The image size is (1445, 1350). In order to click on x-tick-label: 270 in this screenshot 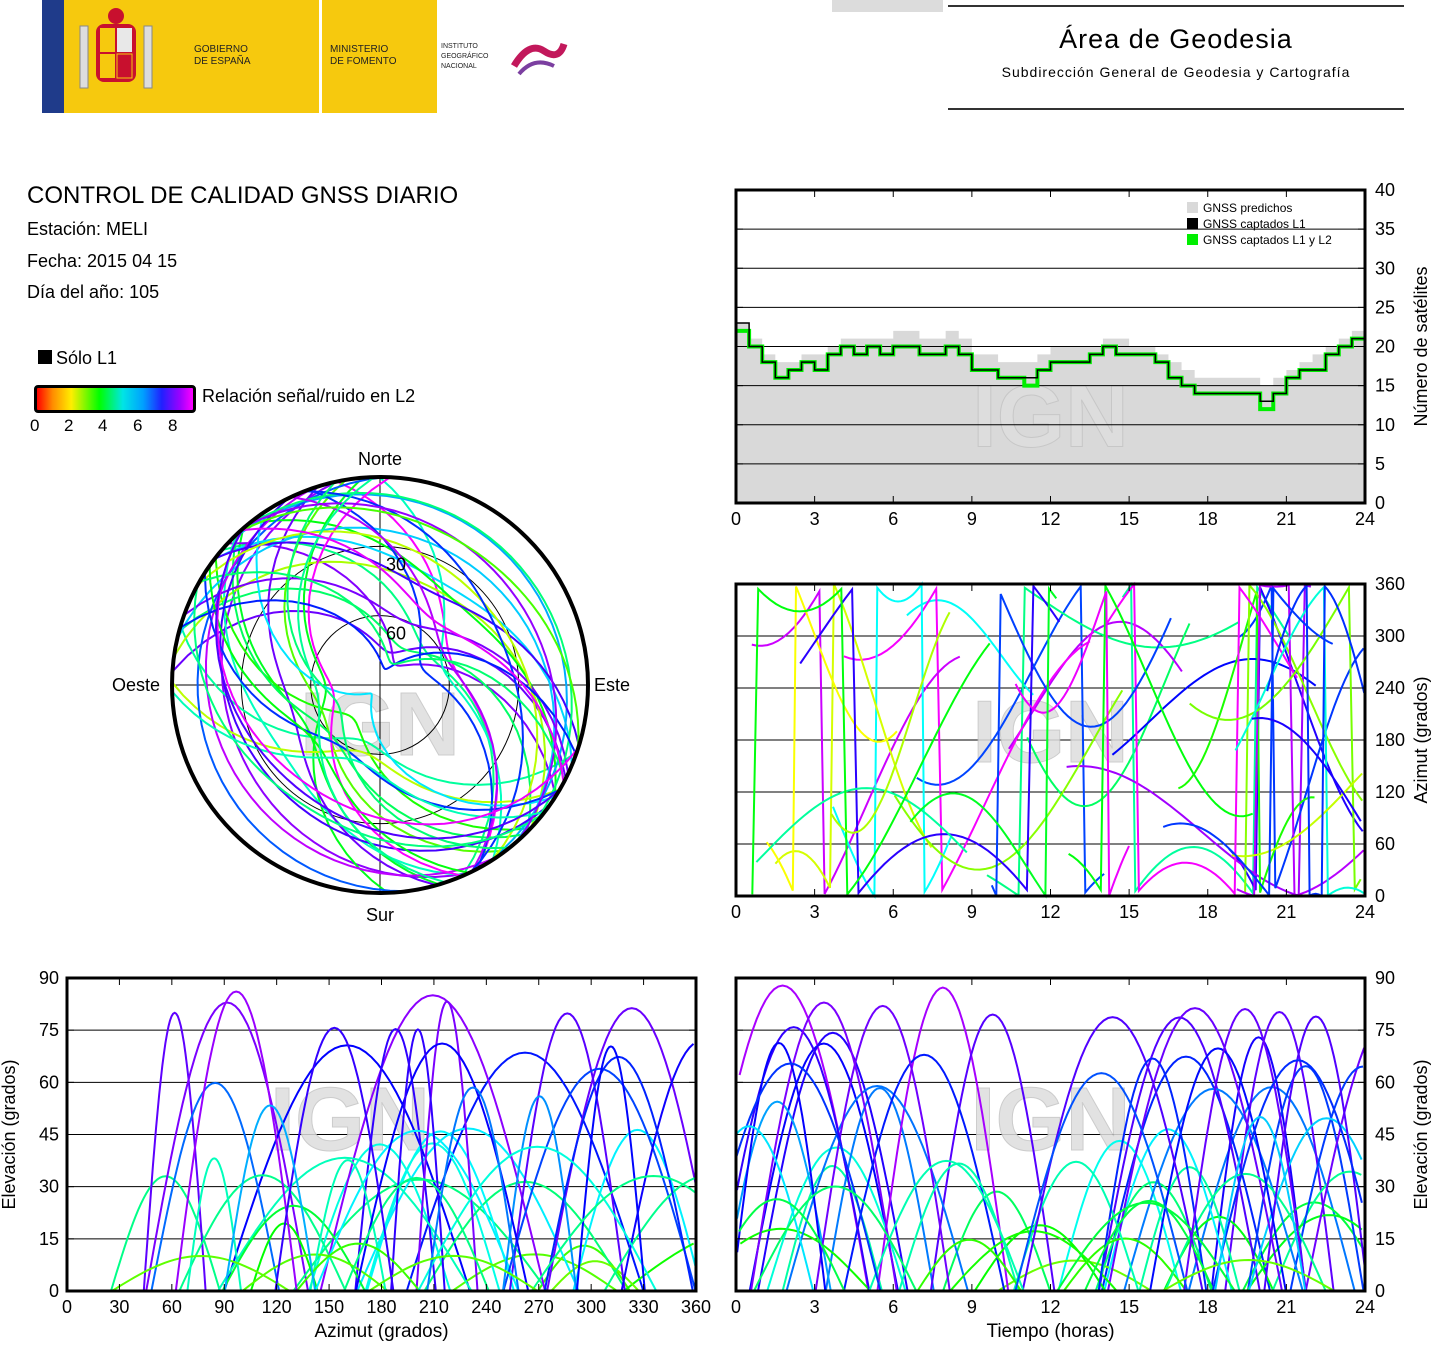, I will do `click(539, 1307)`.